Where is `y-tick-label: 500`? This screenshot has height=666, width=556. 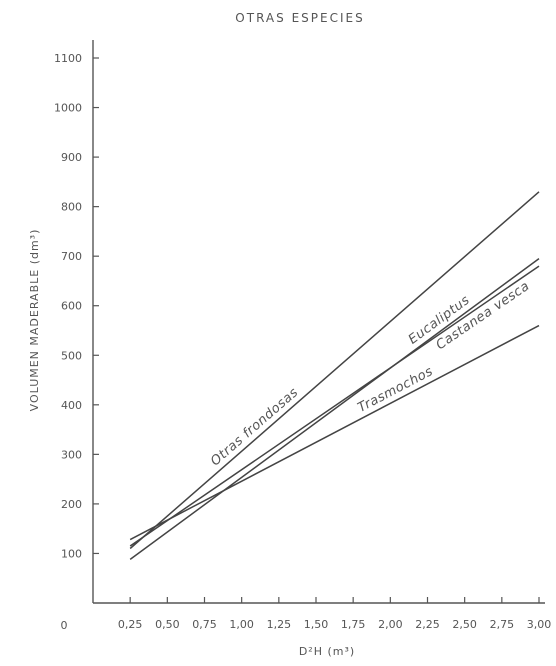
y-tick-label: 500 is located at coordinates (71, 355).